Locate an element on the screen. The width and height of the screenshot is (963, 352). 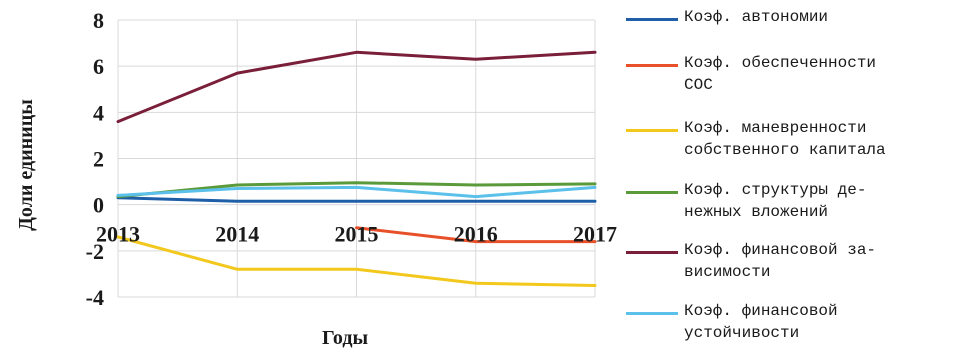
x-tick-label: 2013 is located at coordinates (118, 234).